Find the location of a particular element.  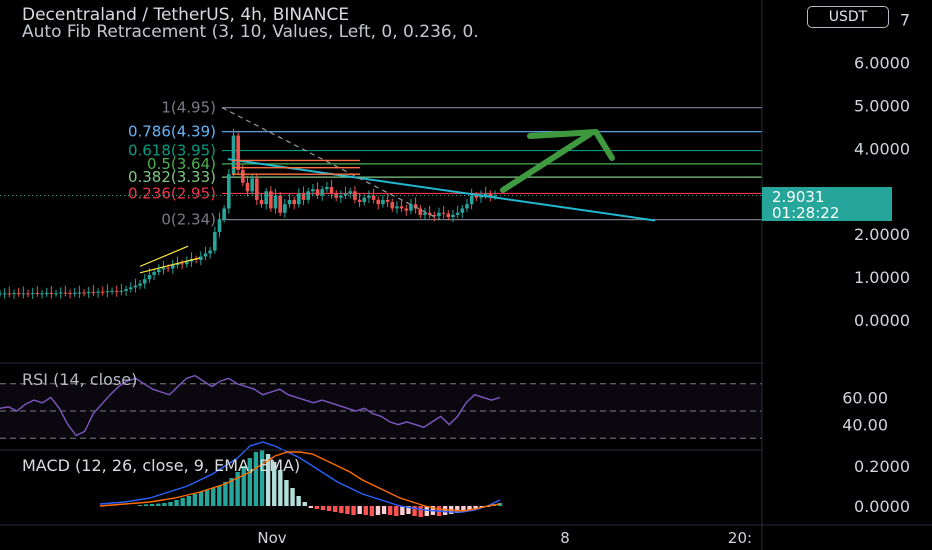

macd-panel is located at coordinates (301, 479).